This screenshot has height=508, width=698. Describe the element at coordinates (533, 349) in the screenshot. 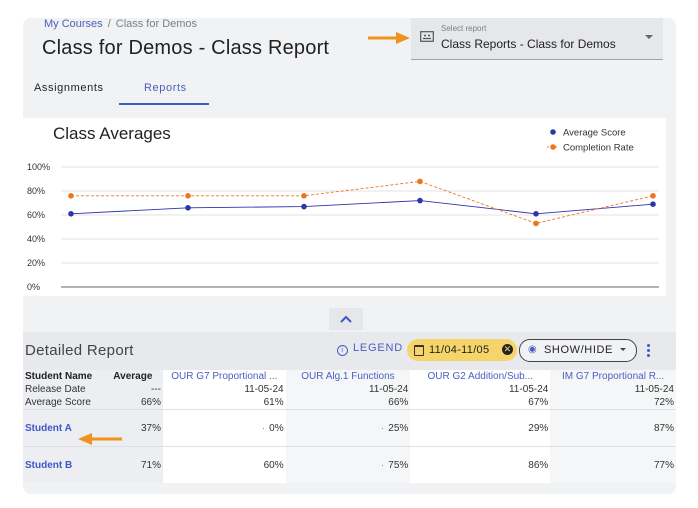

I see `eye-icon: ◉` at that location.